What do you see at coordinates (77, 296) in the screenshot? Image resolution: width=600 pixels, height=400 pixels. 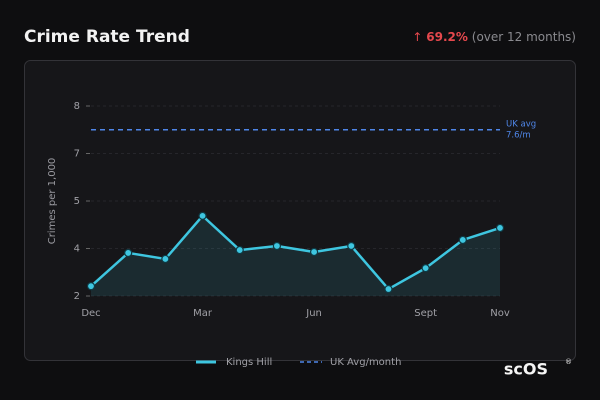 I see `y-tick-label: 2` at bounding box center [77, 296].